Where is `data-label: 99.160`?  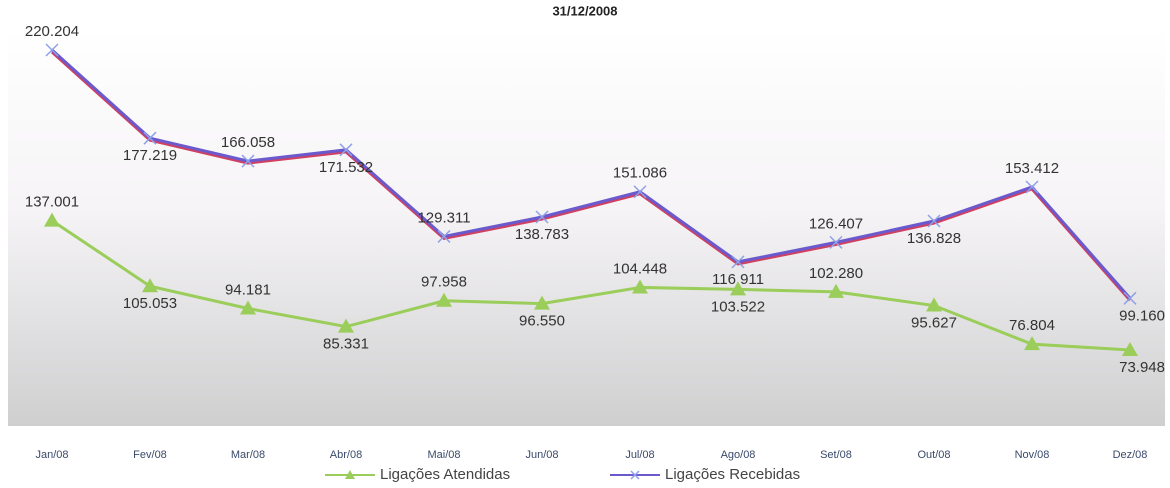 data-label: 99.160 is located at coordinates (1142, 315).